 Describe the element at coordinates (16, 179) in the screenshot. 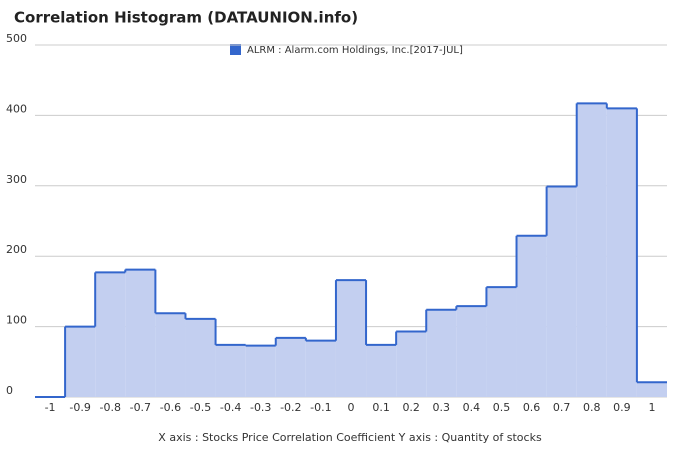

I see `y-tick-label: 300` at that location.